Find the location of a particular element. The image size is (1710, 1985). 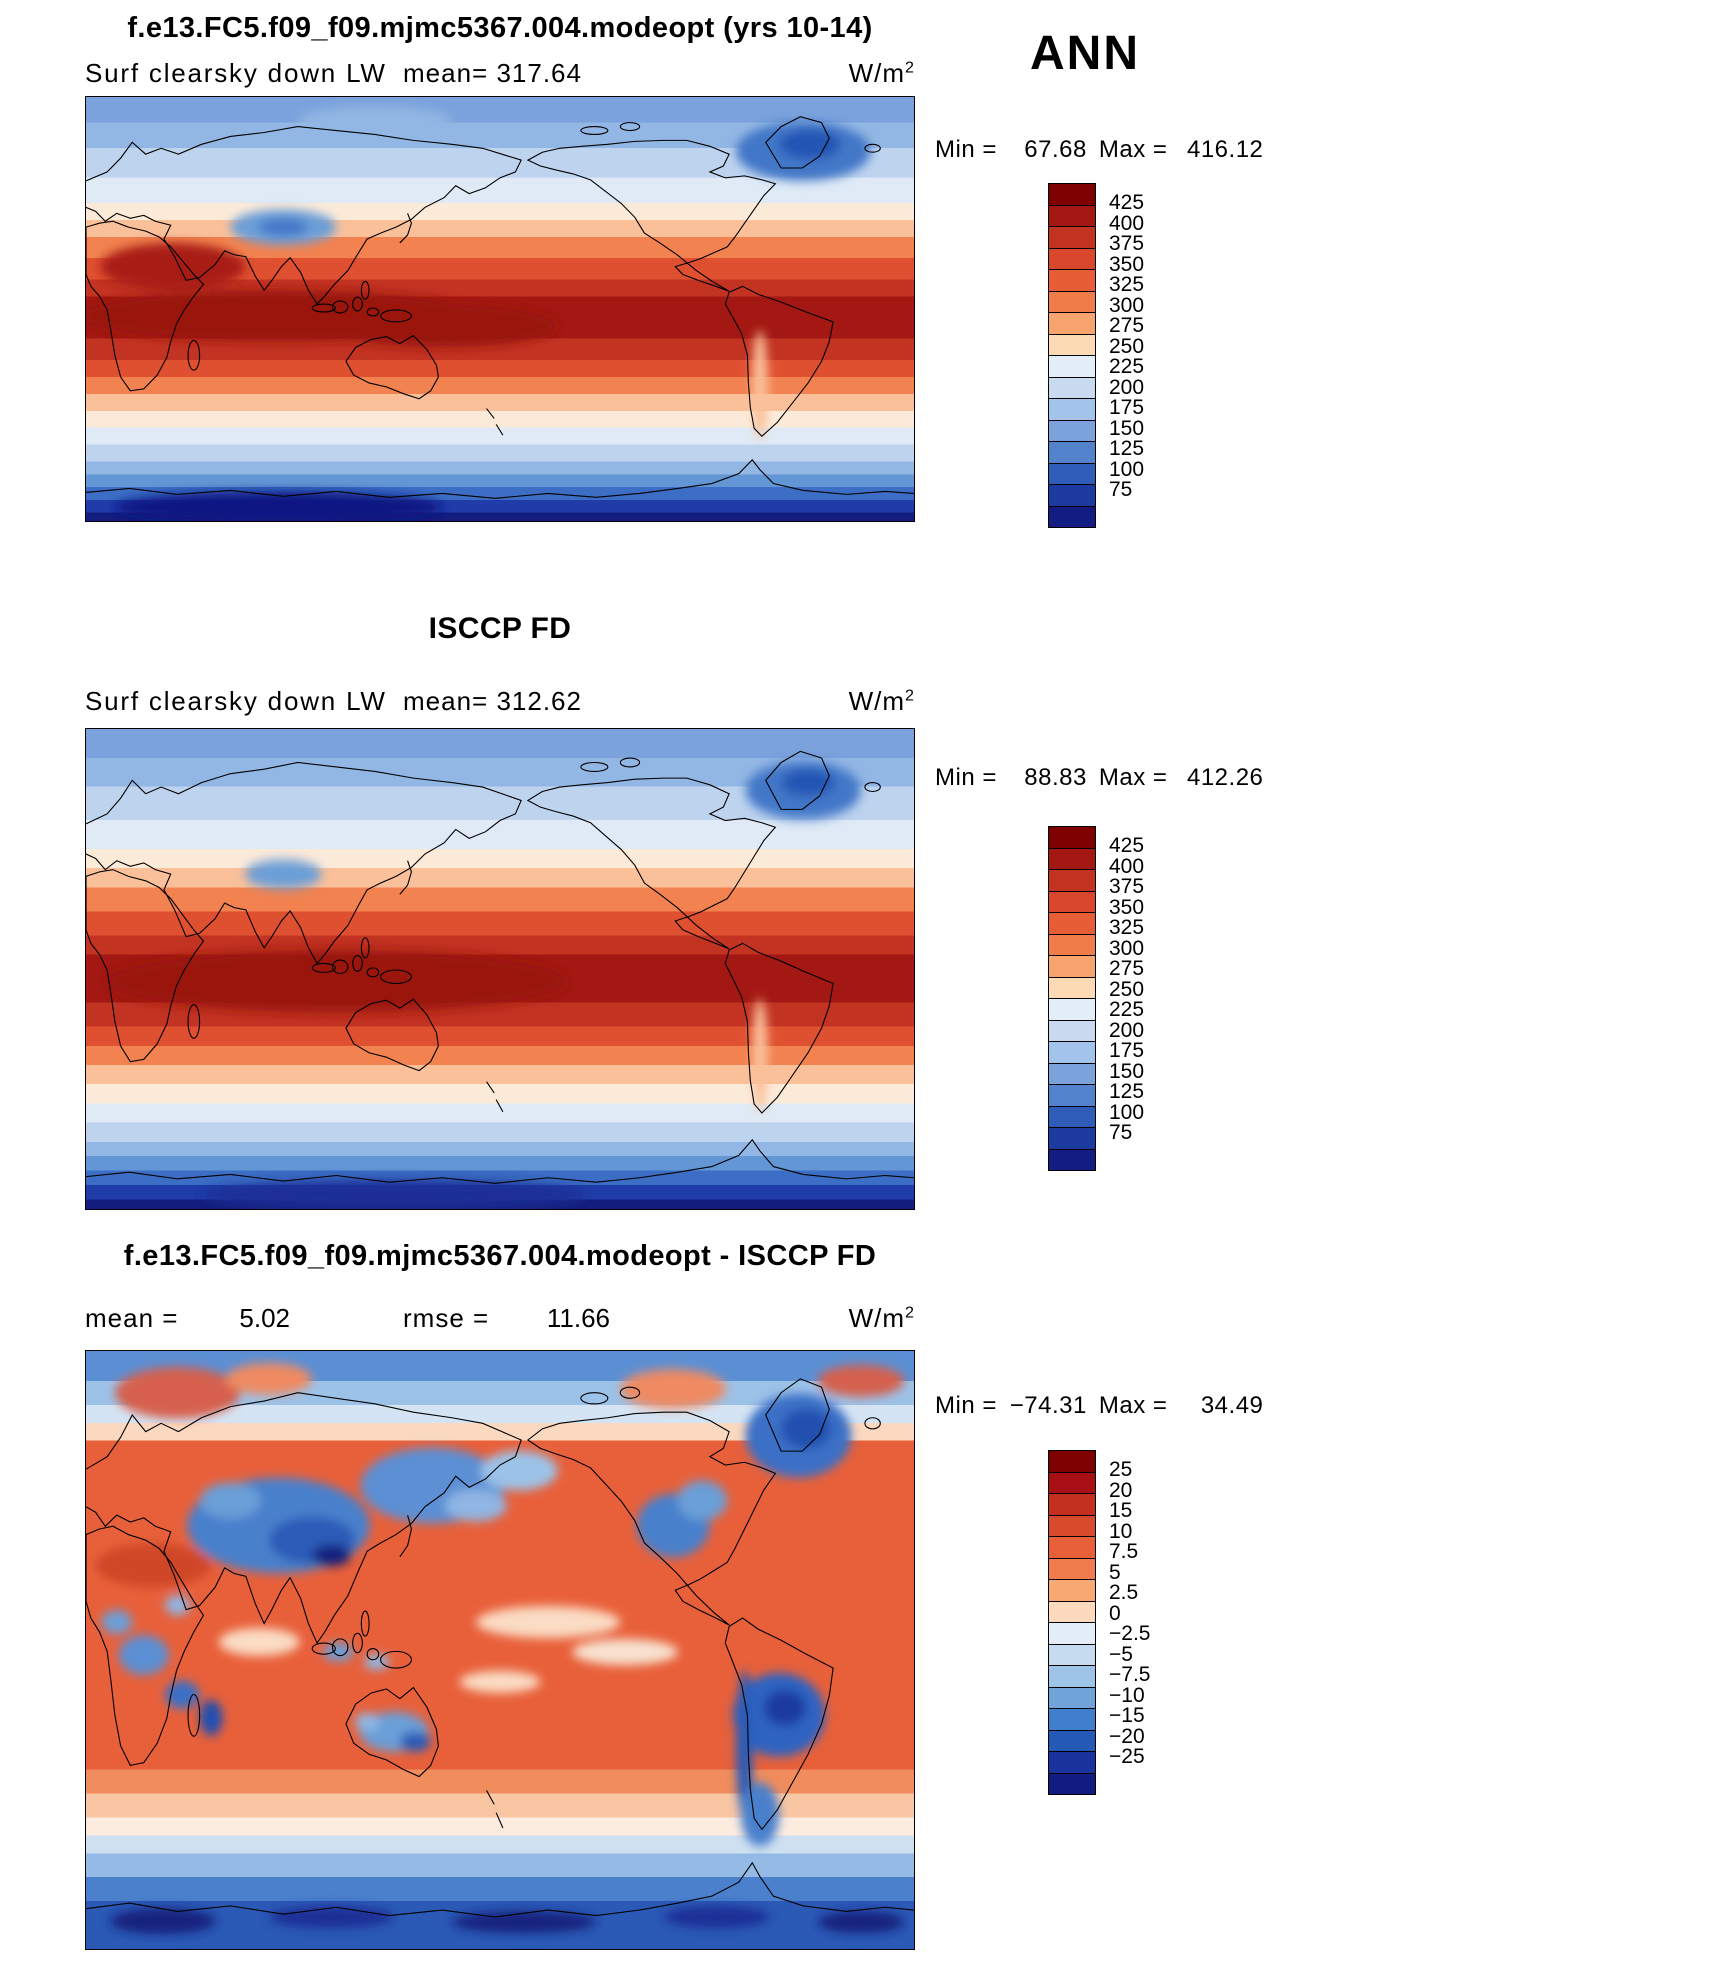

colorbar-label: 425 is located at coordinates (1127, 202).